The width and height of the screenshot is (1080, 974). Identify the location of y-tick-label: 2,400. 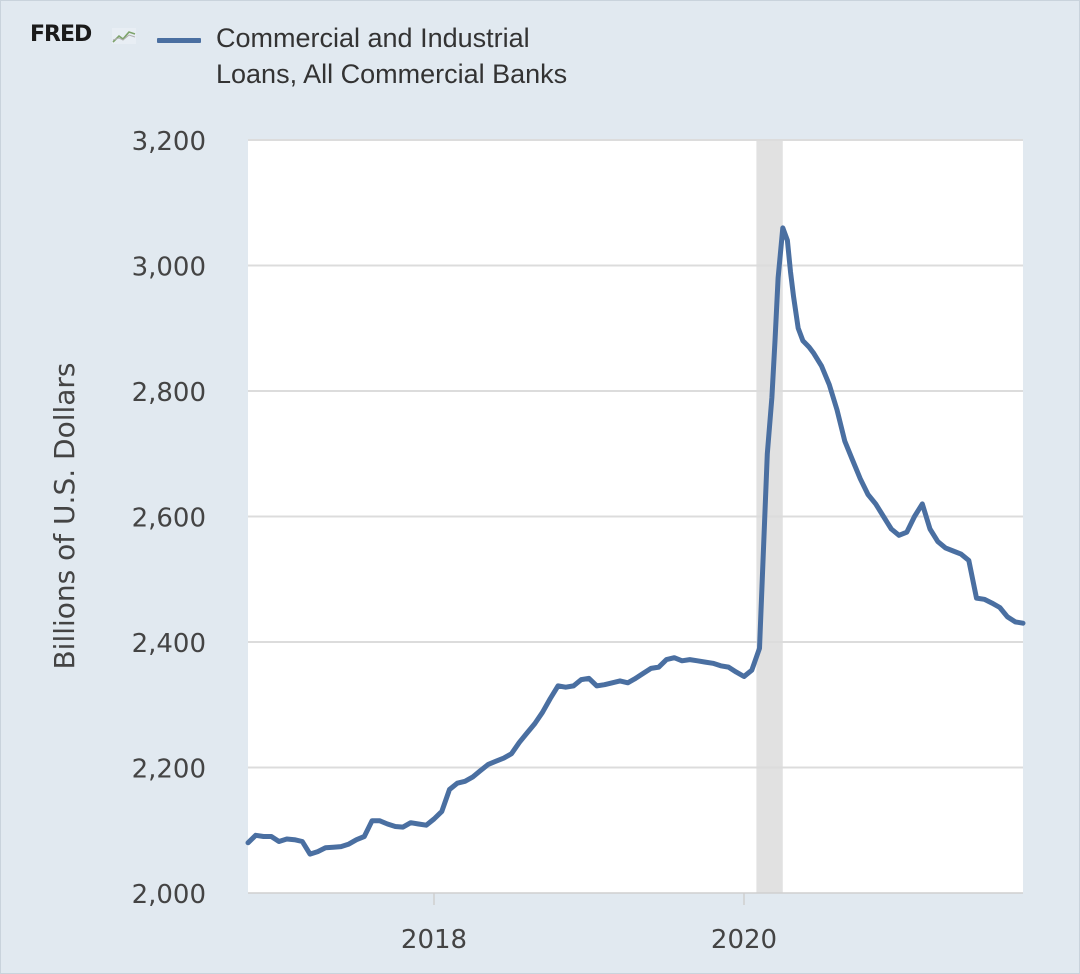
(169, 644).